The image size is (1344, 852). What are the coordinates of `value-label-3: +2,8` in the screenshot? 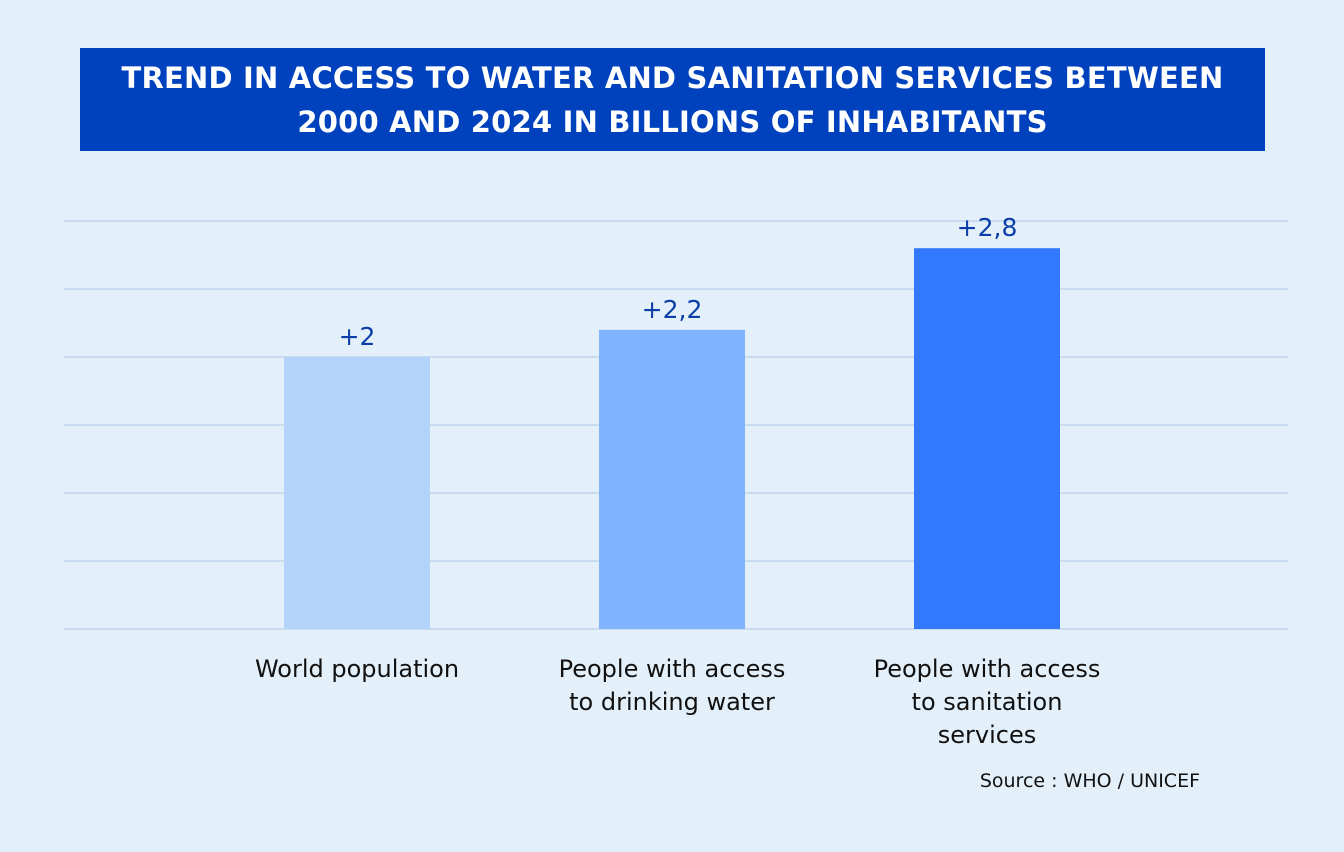 It's located at (987, 227).